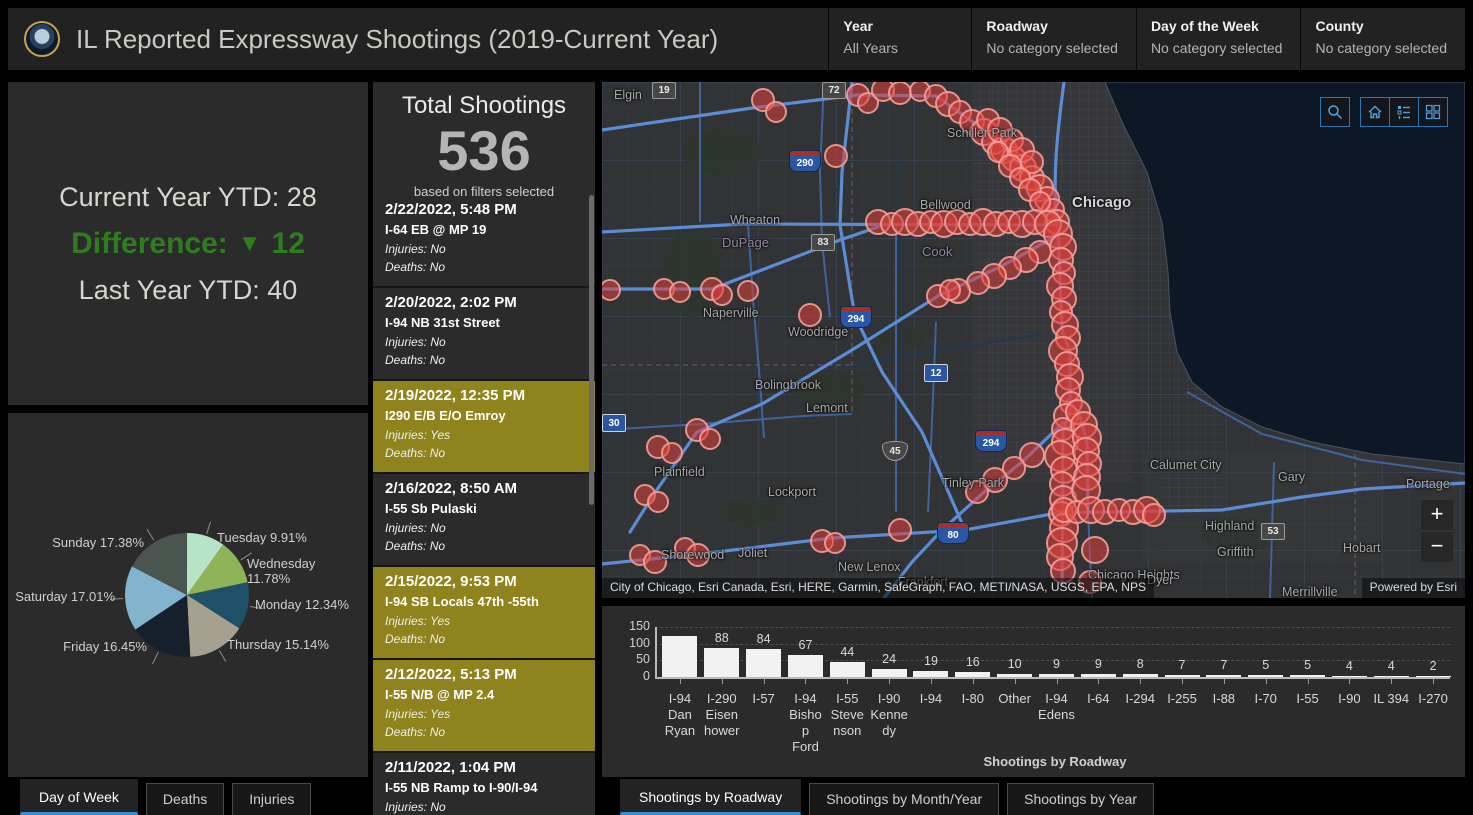 The width and height of the screenshot is (1473, 815). What do you see at coordinates (205, 564) in the screenshot?
I see `pie-slice-tuesday` at bounding box center [205, 564].